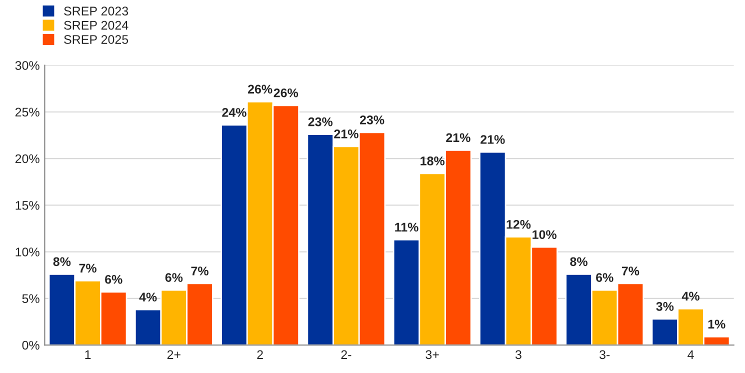  Describe the element at coordinates (27, 159) in the screenshot. I see `y-tick-label: 20%` at that location.